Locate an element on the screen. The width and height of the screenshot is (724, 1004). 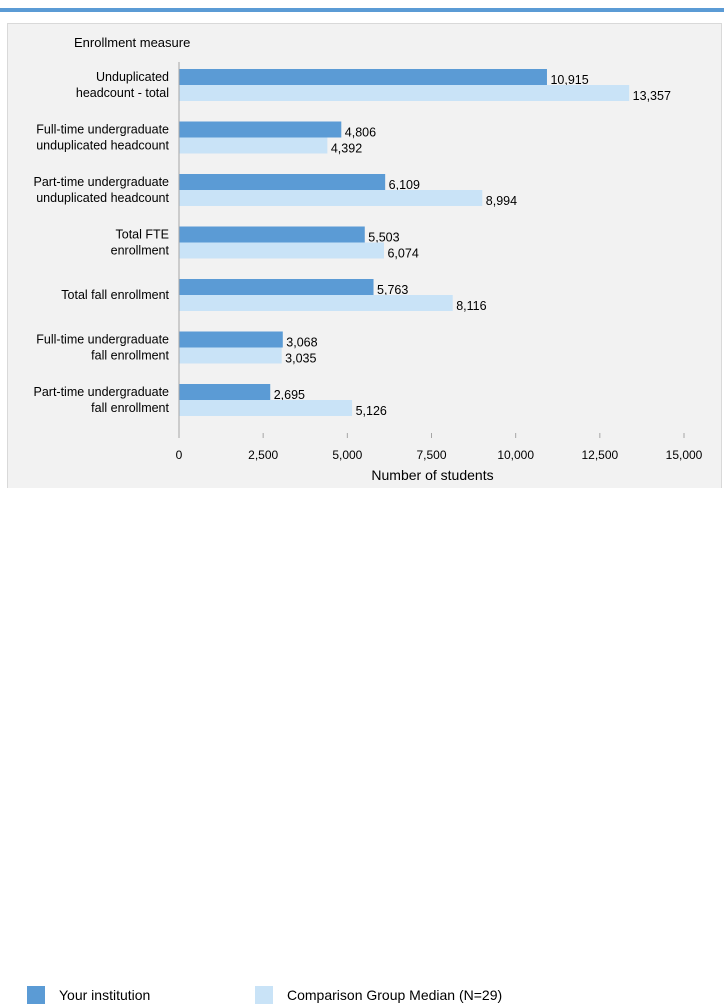
data-label: 3,035 is located at coordinates (300, 359).